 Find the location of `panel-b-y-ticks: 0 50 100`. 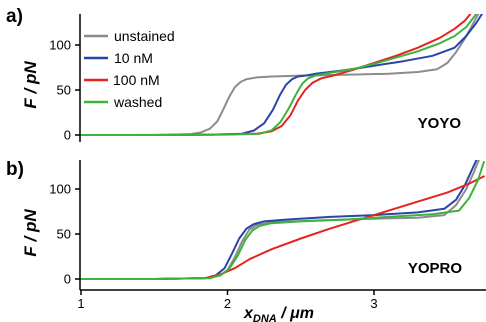

panel-b-y-ticks: 0 50 100 is located at coordinates (64, 234).